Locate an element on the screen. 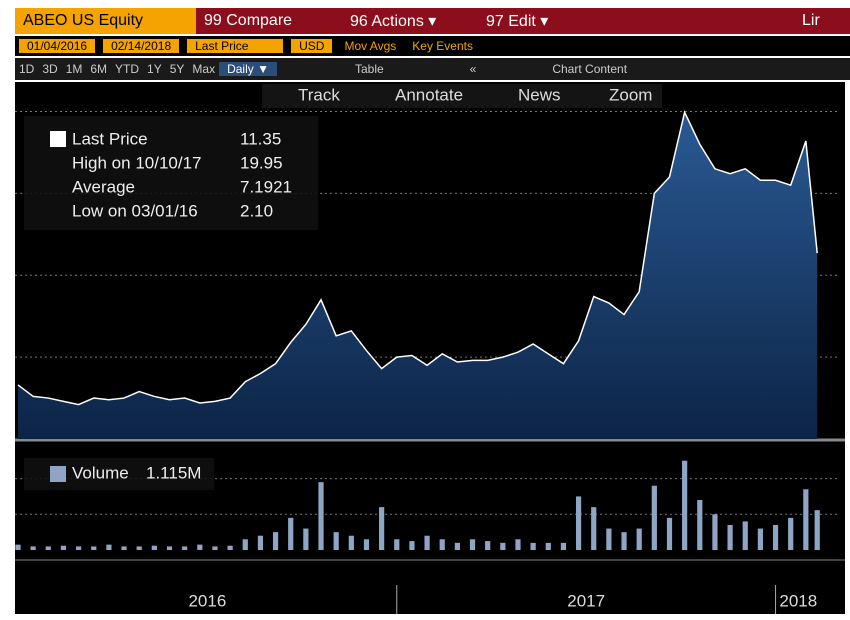  x-tick-label: 2017 is located at coordinates (586, 600).